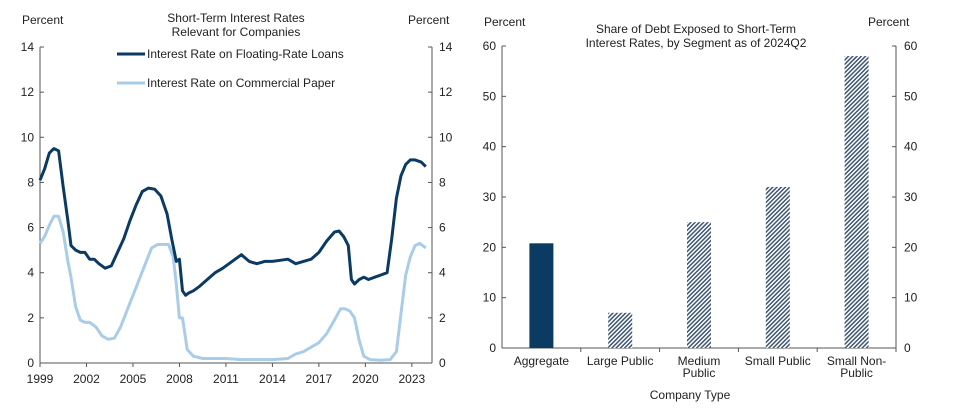 The image size is (967, 412). What do you see at coordinates (690, 395) in the screenshot?
I see `bar-chart-x-axis-title: Company Type` at bounding box center [690, 395].